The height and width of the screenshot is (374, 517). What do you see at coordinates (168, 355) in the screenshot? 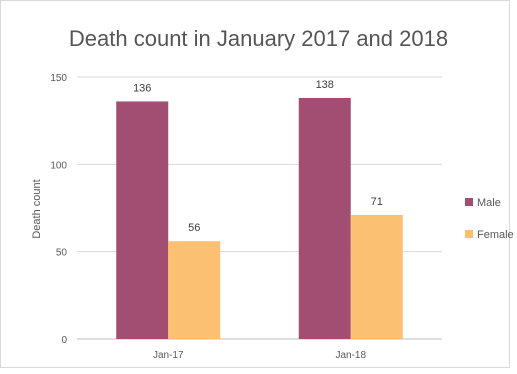
I see `x-tick-label: Jan-17` at bounding box center [168, 355].